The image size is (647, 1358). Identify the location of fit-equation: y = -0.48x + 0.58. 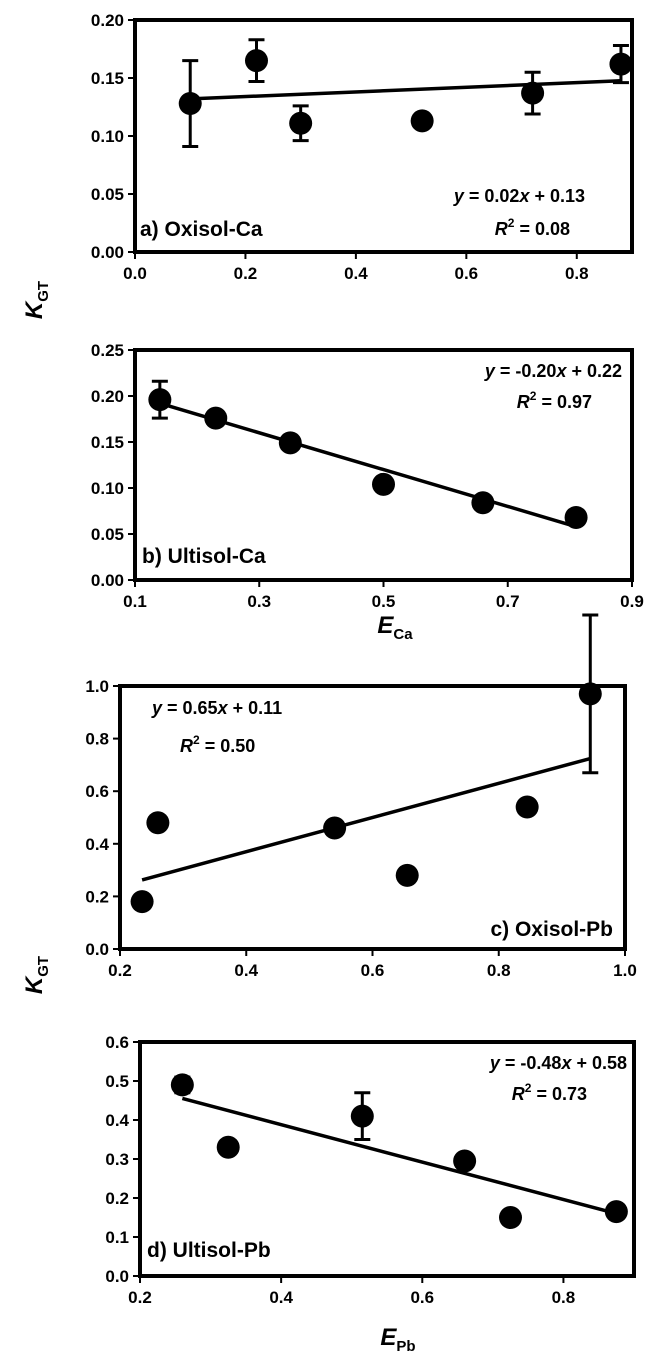
(558, 1063).